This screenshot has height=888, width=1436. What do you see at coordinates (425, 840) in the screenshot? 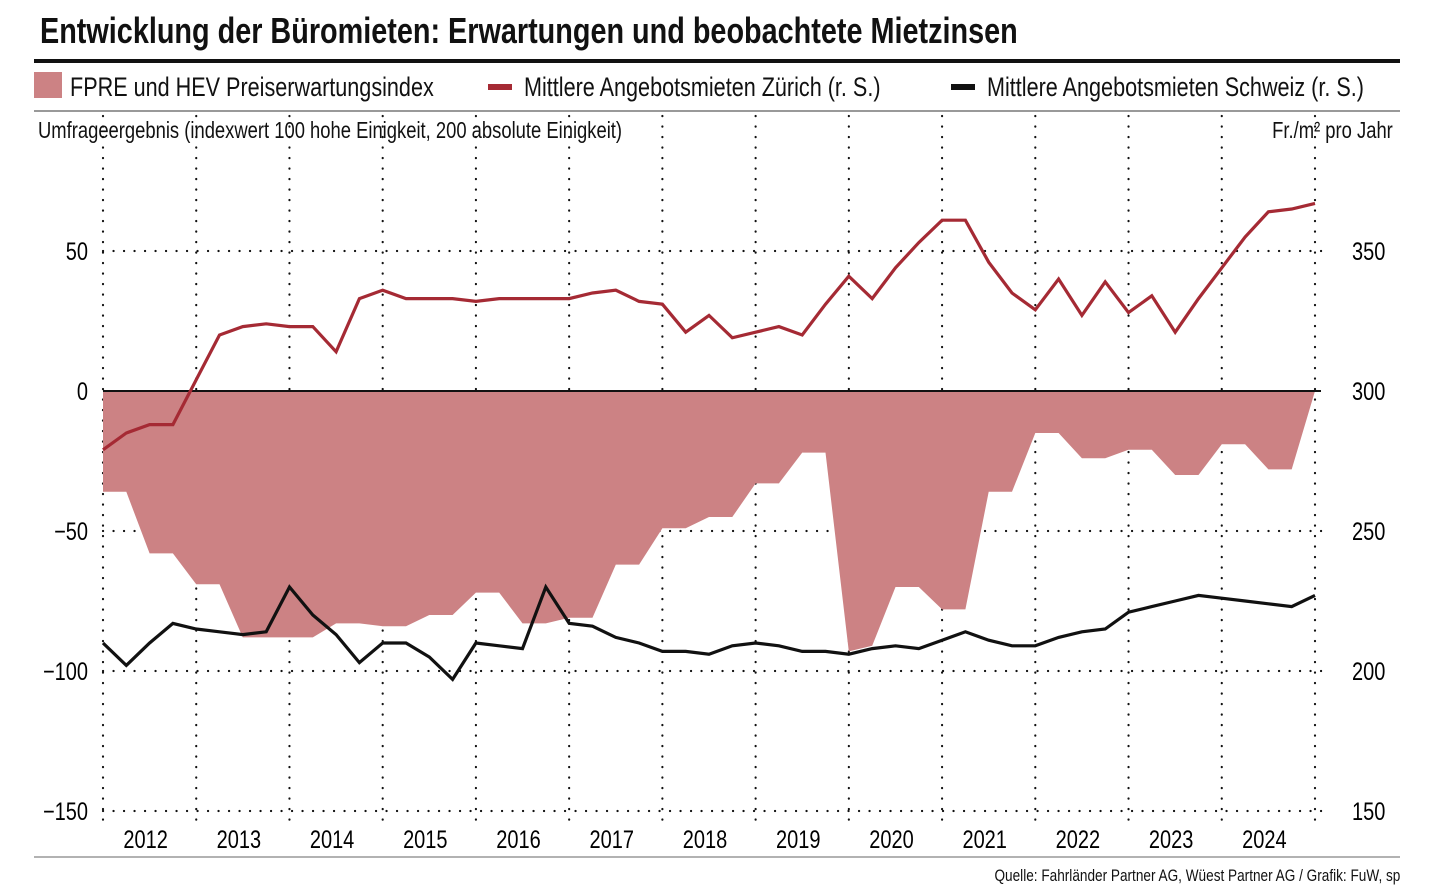
I see `x-tick-label: 2015` at bounding box center [425, 840].